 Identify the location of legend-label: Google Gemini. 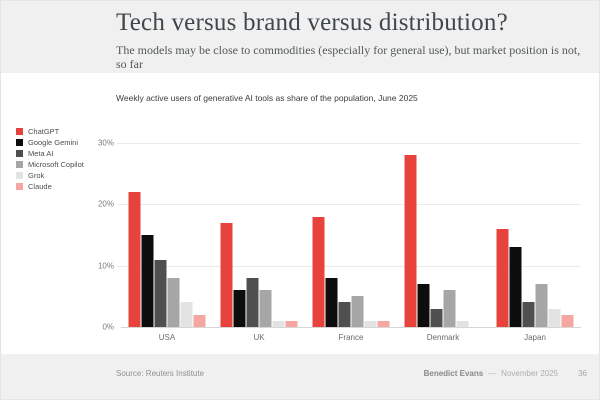
(53, 142).